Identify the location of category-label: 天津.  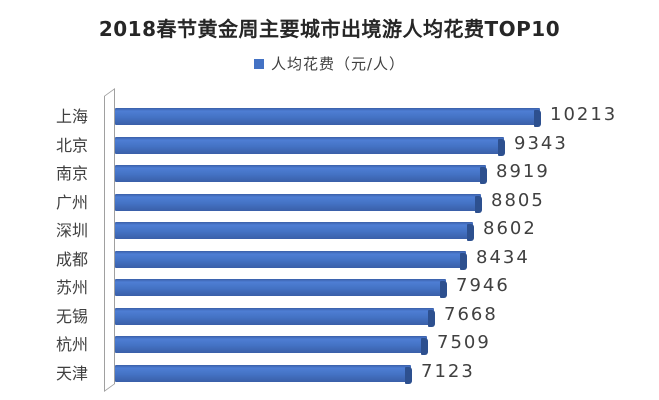
(71, 373).